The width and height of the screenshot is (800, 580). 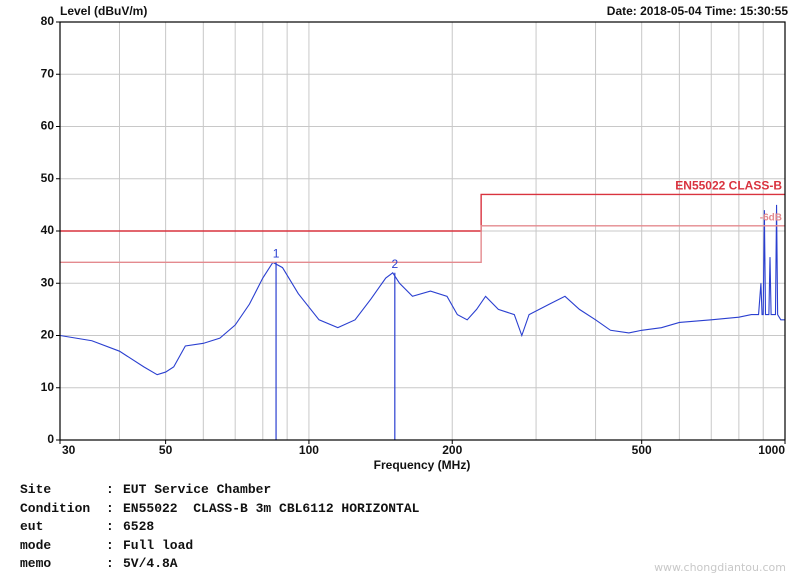 What do you see at coordinates (36, 564) in the screenshot?
I see `info-key: memo` at bounding box center [36, 564].